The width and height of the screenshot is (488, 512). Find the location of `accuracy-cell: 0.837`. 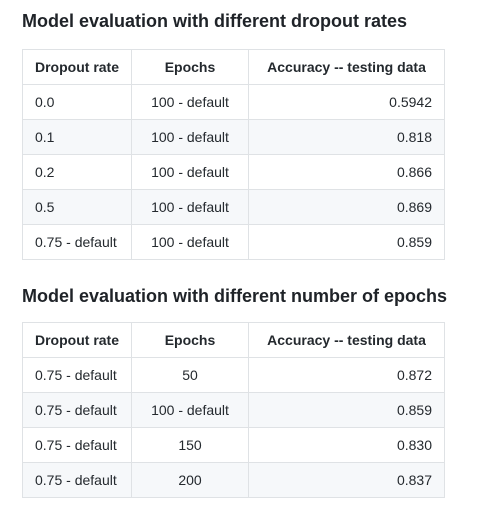

accuracy-cell: 0.837 is located at coordinates (346, 480).